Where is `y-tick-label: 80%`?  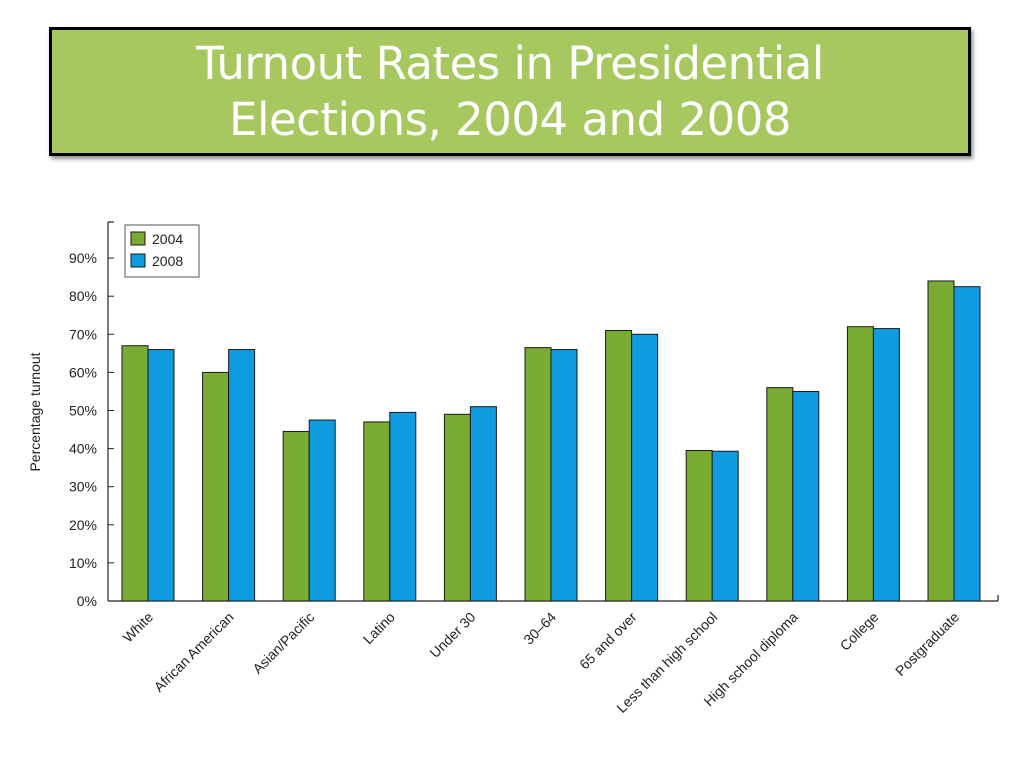
y-tick-label: 80% is located at coordinates (83, 296).